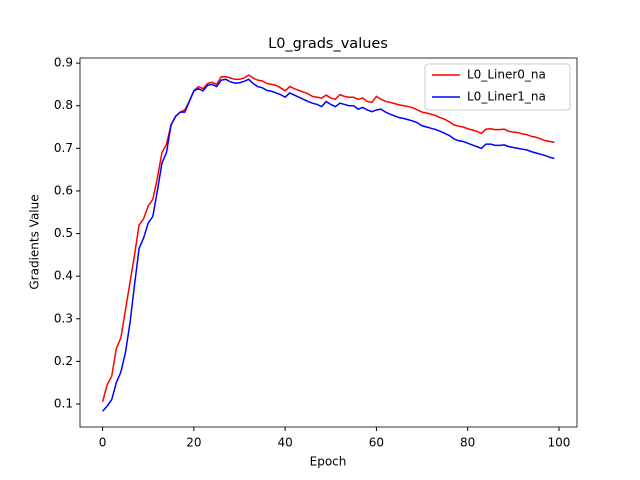  I want to click on x-axis-label: Epoch, so click(328, 462).